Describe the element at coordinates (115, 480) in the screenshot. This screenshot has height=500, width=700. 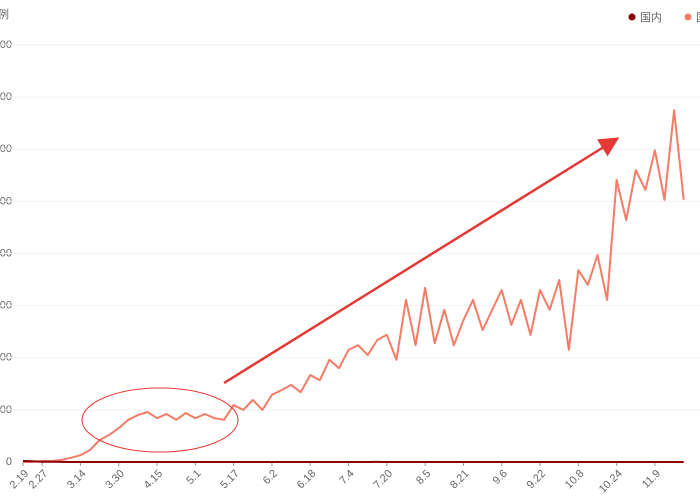
I see `x-tick-label: 3.30` at that location.